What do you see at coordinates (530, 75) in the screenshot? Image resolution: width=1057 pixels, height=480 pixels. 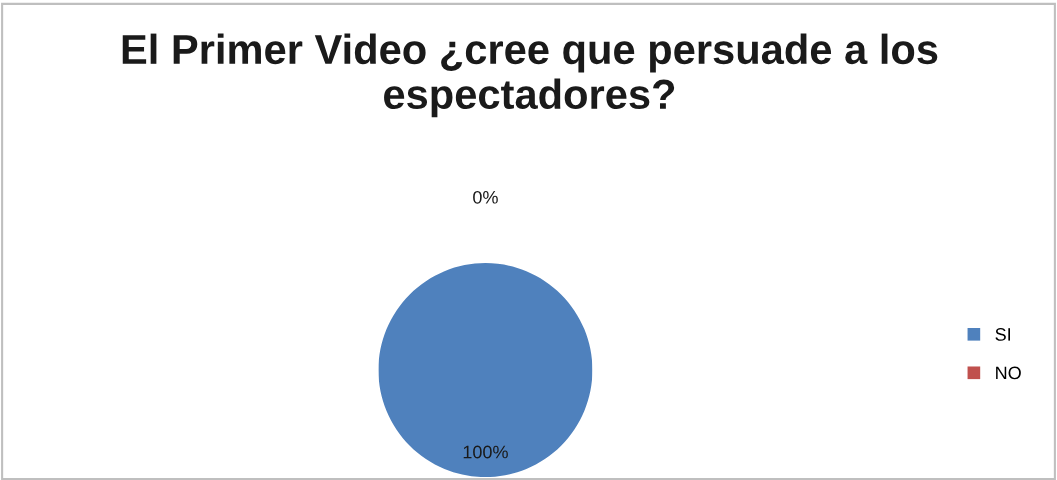 I see `chart-title: El Primer Video ¿cree que persuade a los espectadores?` at bounding box center [530, 75].